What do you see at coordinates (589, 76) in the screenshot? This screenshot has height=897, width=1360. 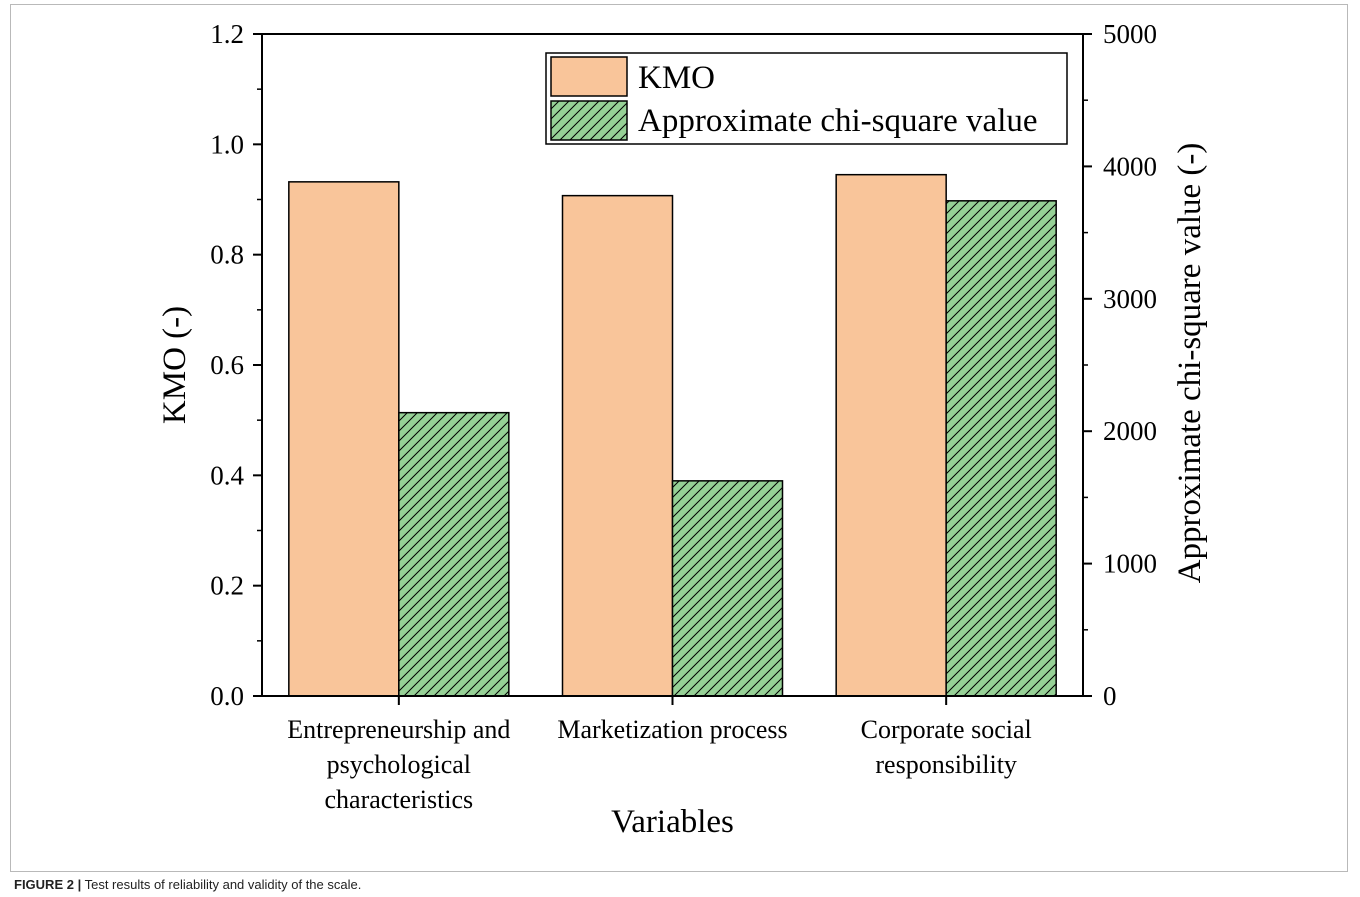 I see `legend-swatch-kmo` at bounding box center [589, 76].